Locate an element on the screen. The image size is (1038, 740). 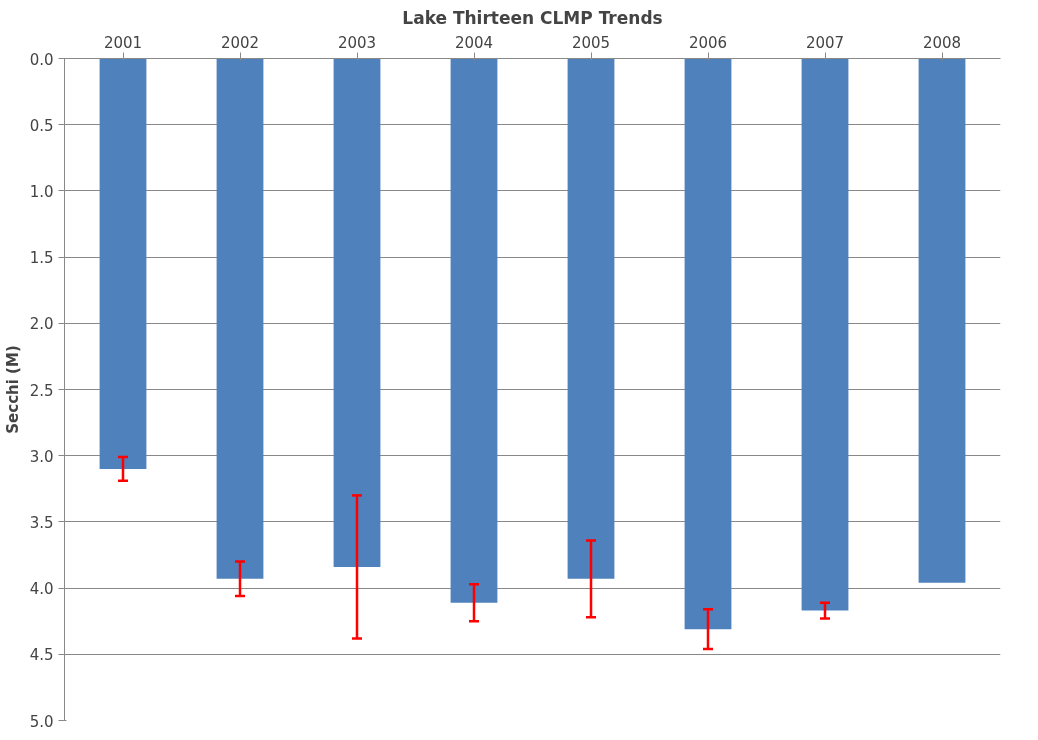
y-tick-label: 5.0 is located at coordinates (41, 721).